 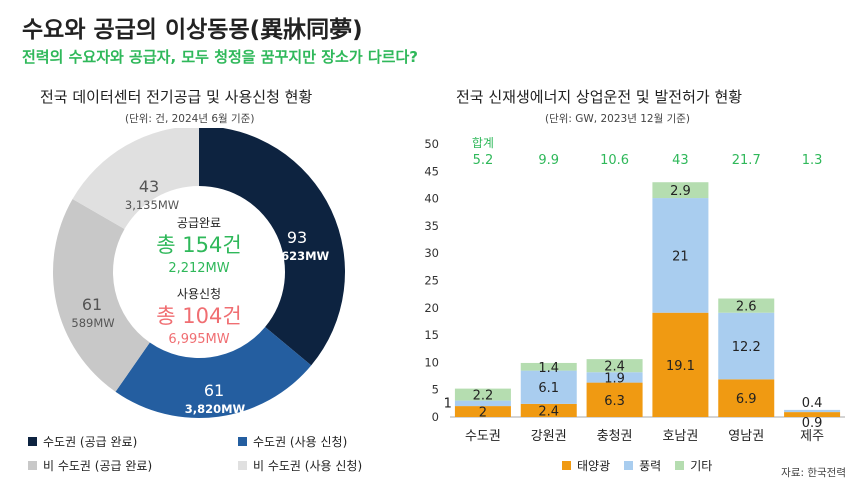 I want to click on legend-item: 풍력, so click(x=642, y=465).